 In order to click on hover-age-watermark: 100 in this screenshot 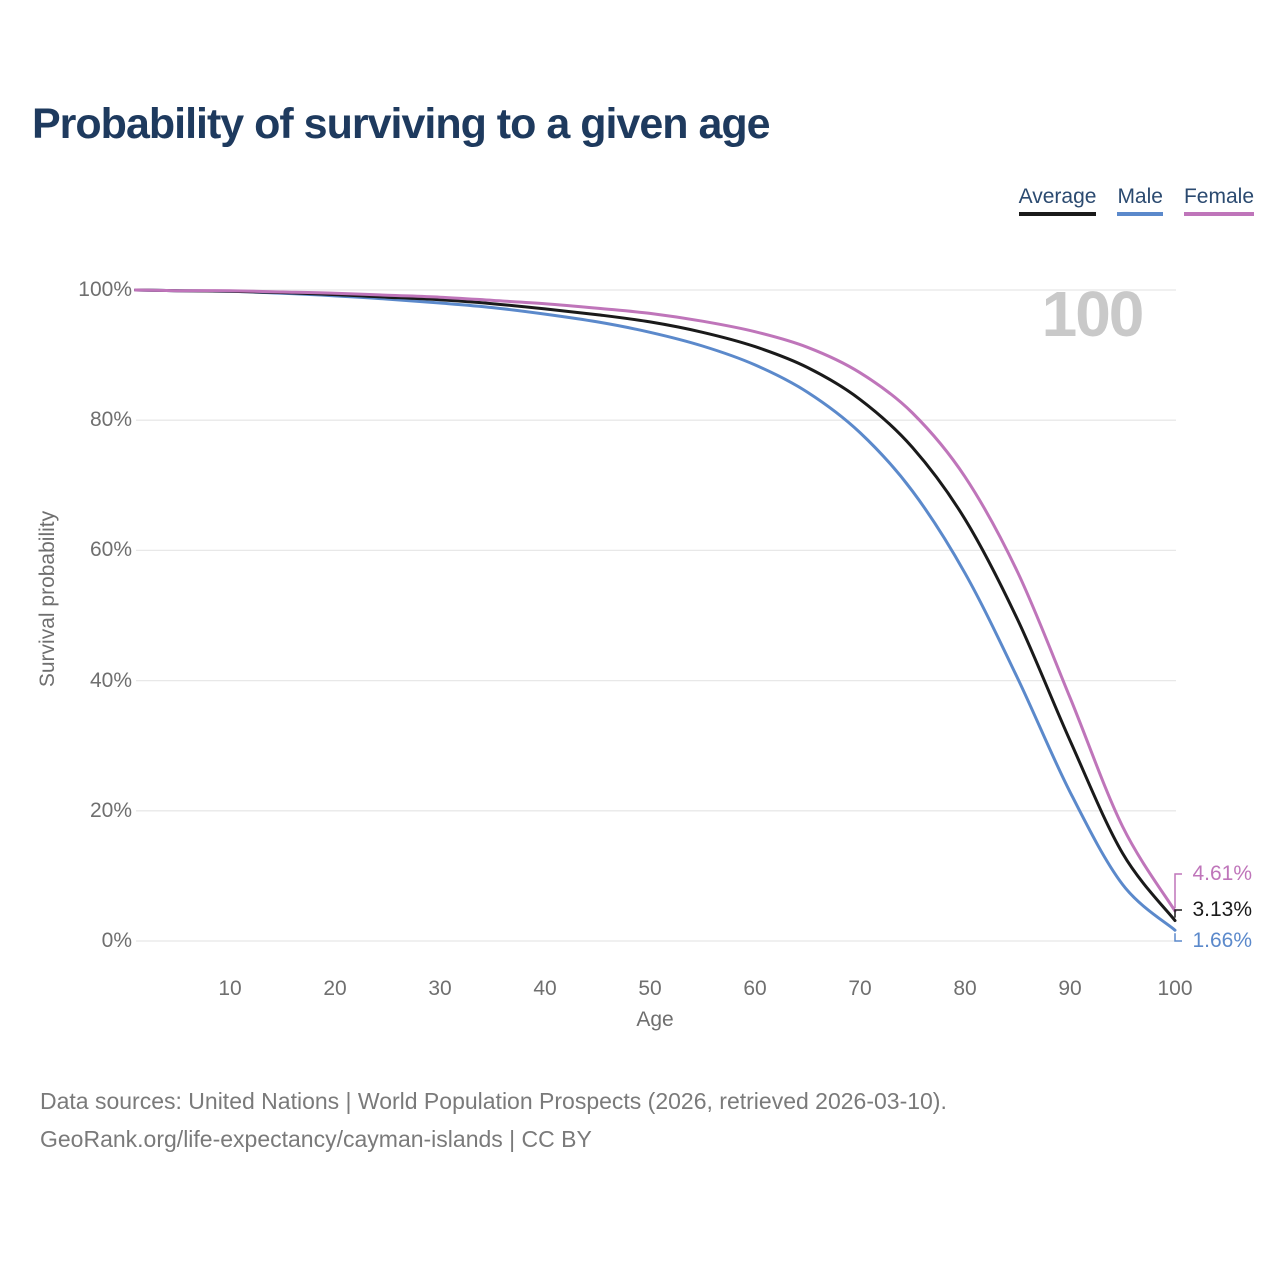, I will do `click(1093, 314)`.